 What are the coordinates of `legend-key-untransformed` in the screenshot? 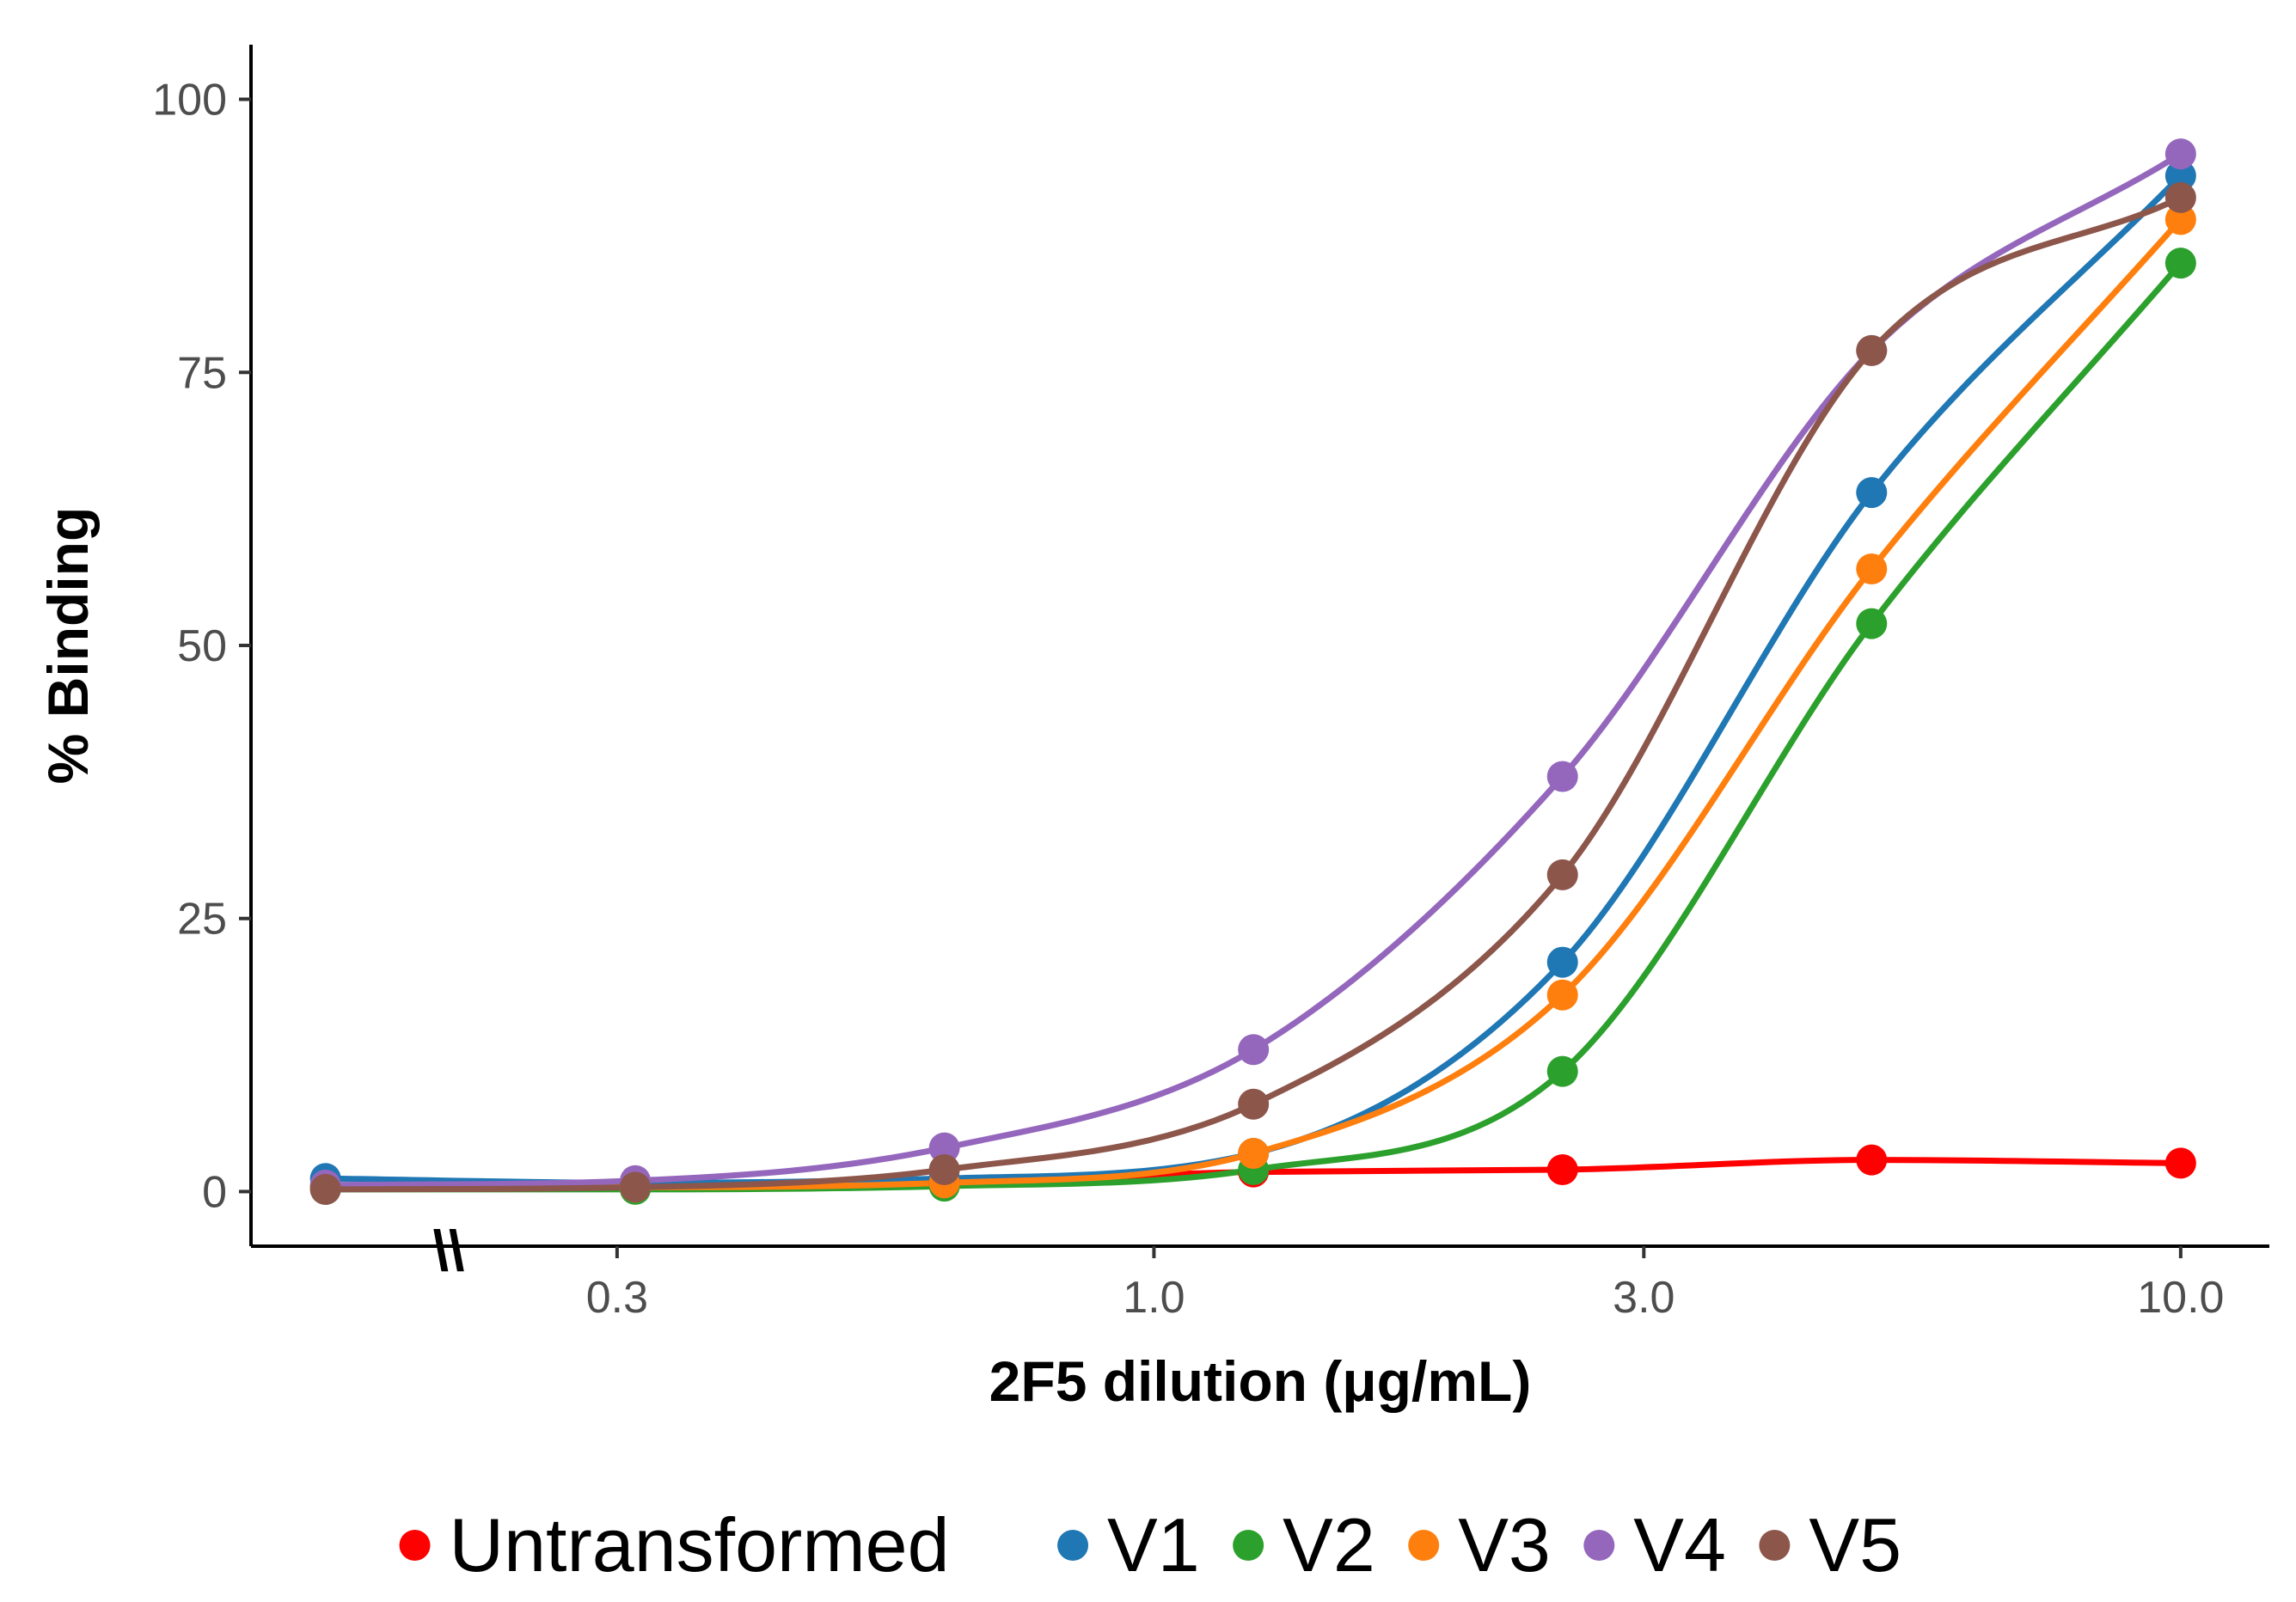 It's located at (415, 1545).